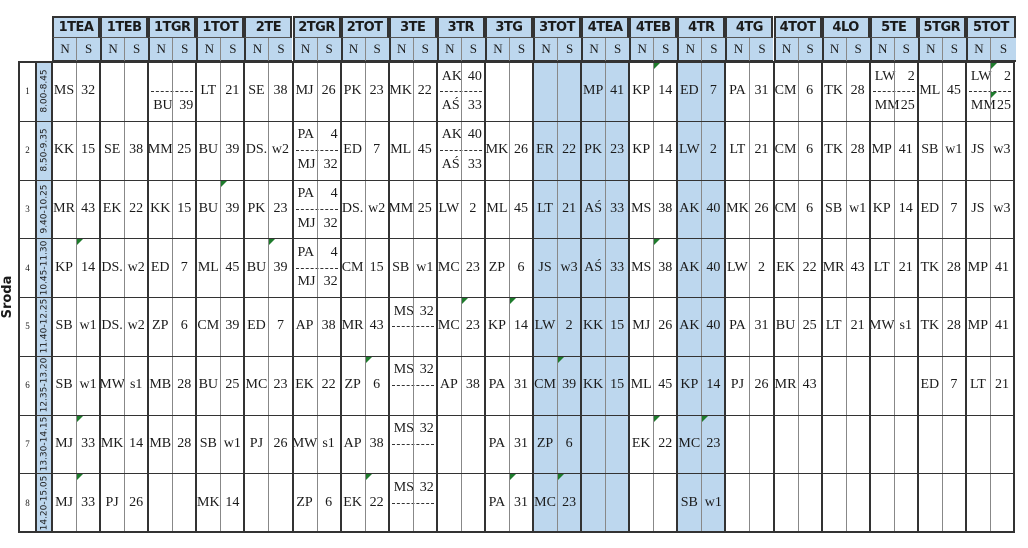 Image resolution: width=1028 pixels, height=548 pixels. Describe the element at coordinates (163, 106) in the screenshot. I see `teacher-code-bottom: BU` at that location.